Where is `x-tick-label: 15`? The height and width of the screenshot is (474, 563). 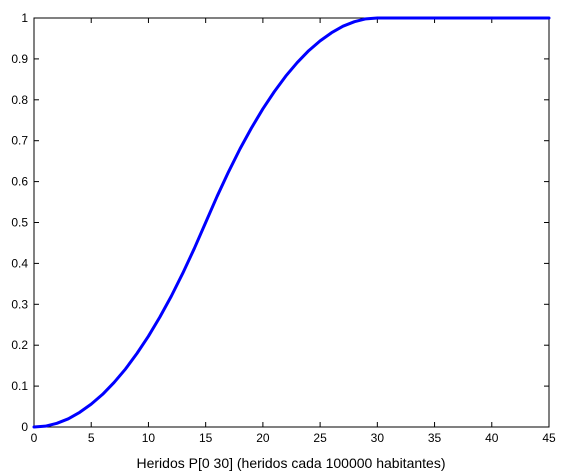 x-tick-label: 15 is located at coordinates (206, 438).